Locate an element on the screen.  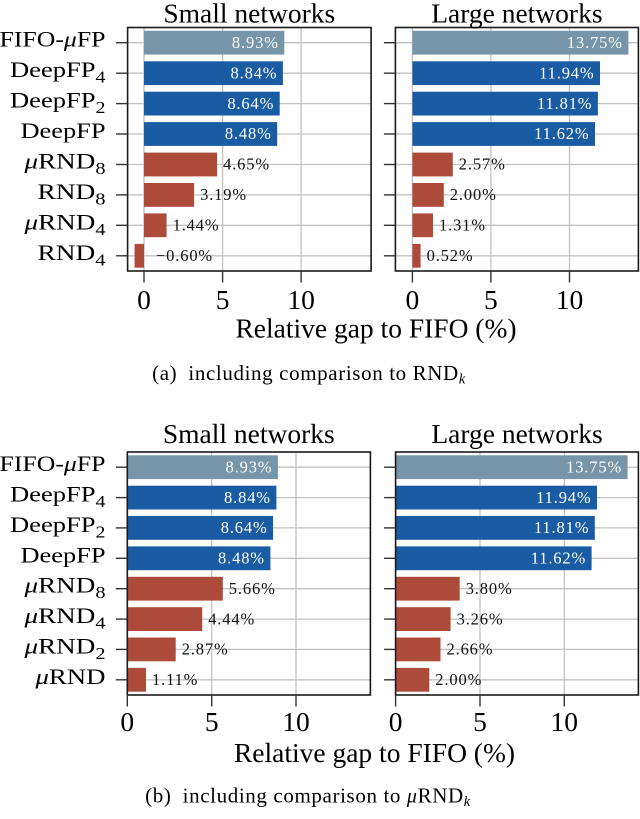
svg-text: 2.66% is located at coordinates (470, 649).